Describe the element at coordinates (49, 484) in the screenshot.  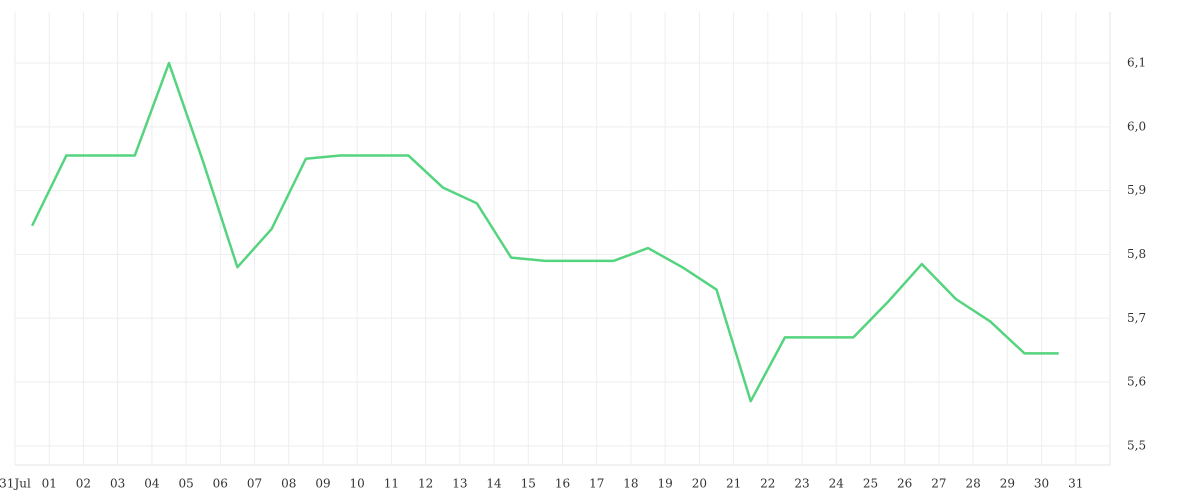
I see `x-tick-label: 01` at that location.